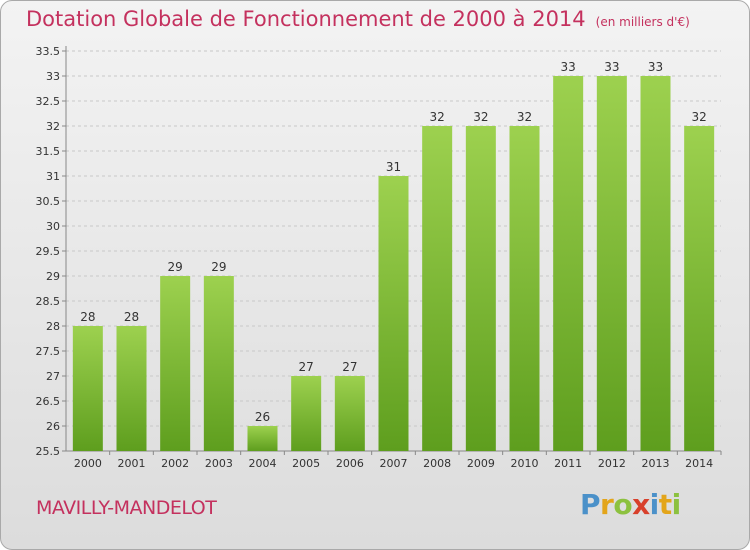 This screenshot has width=750, height=550. I want to click on bar-2003, so click(218, 363).